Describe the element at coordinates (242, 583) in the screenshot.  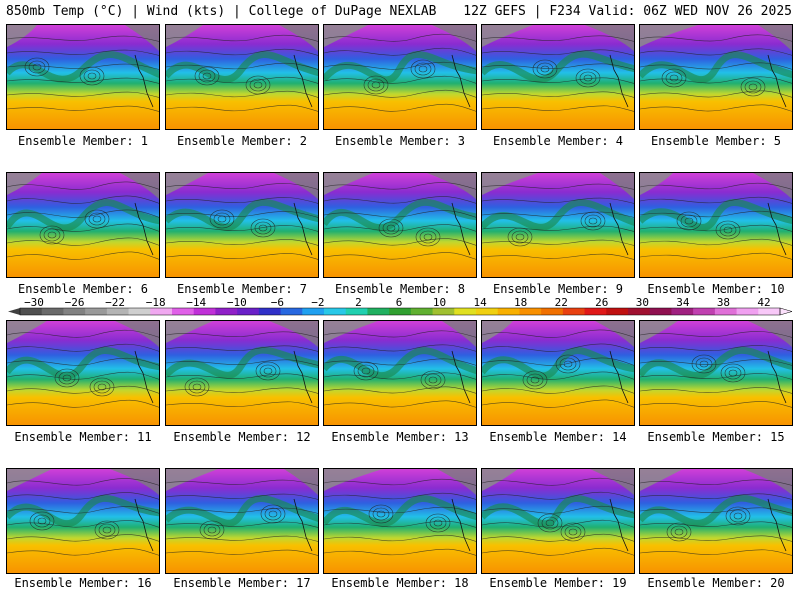
I see `ensemble-member-label: Ensemble Member: 17` at that location.